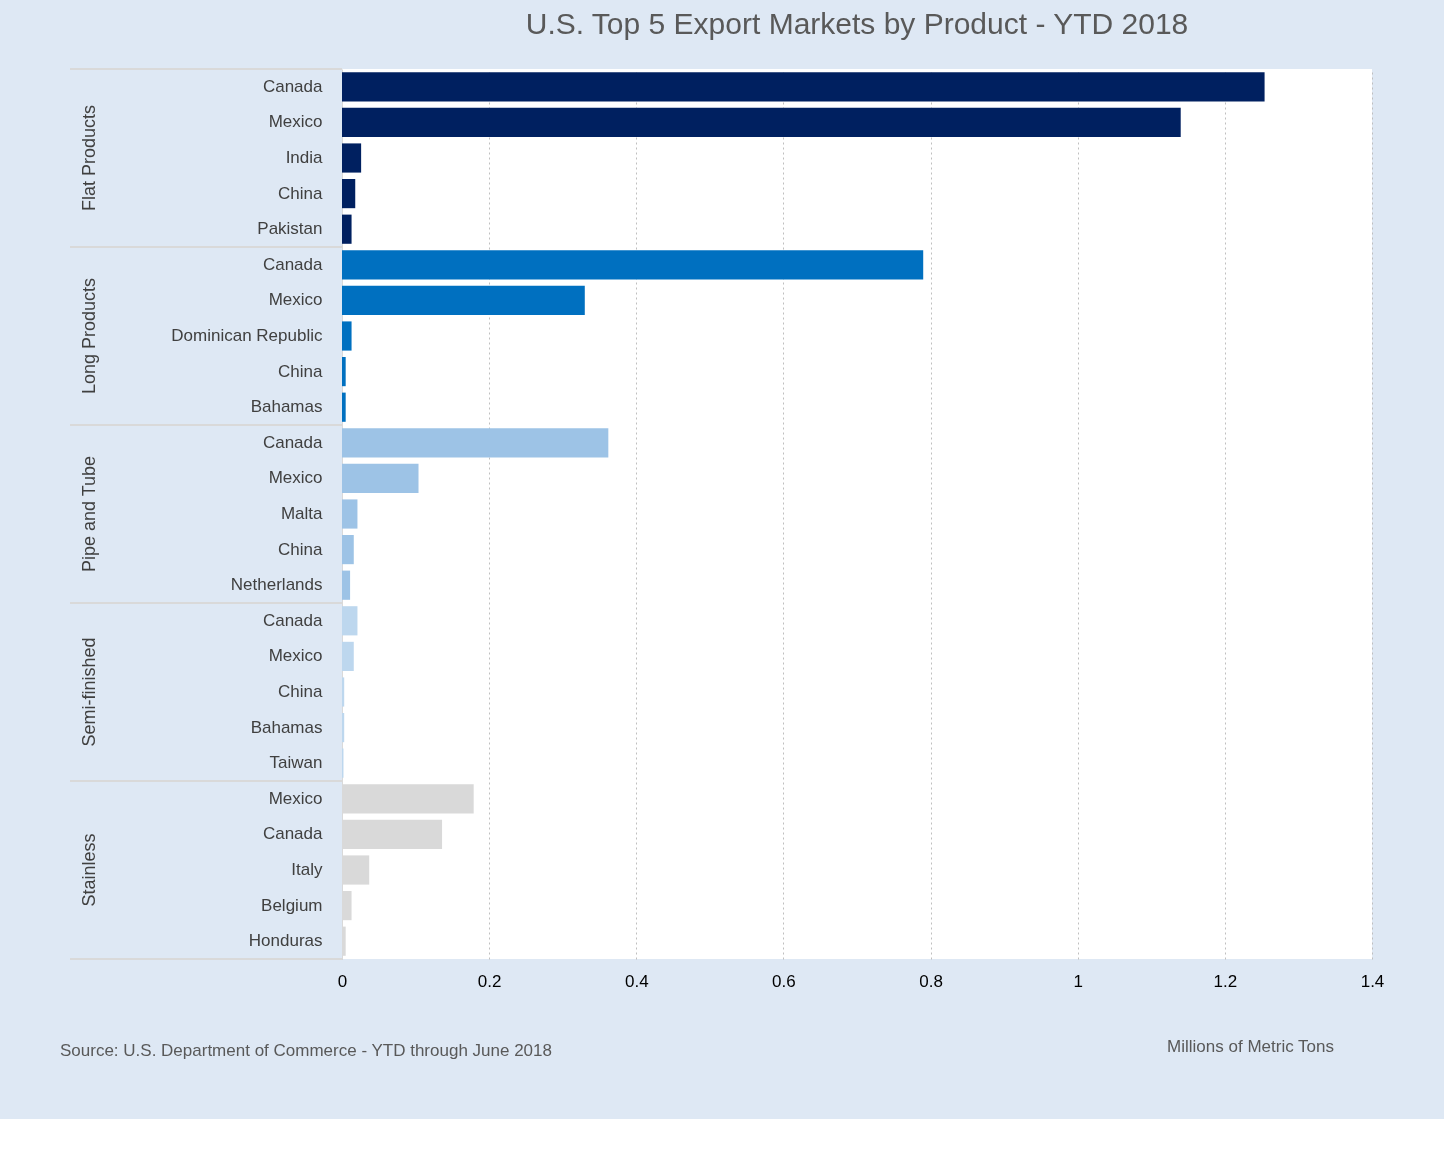  What do you see at coordinates (1250, 1046) in the screenshot?
I see `x-axis-title: Millions of Metric Tons` at bounding box center [1250, 1046].